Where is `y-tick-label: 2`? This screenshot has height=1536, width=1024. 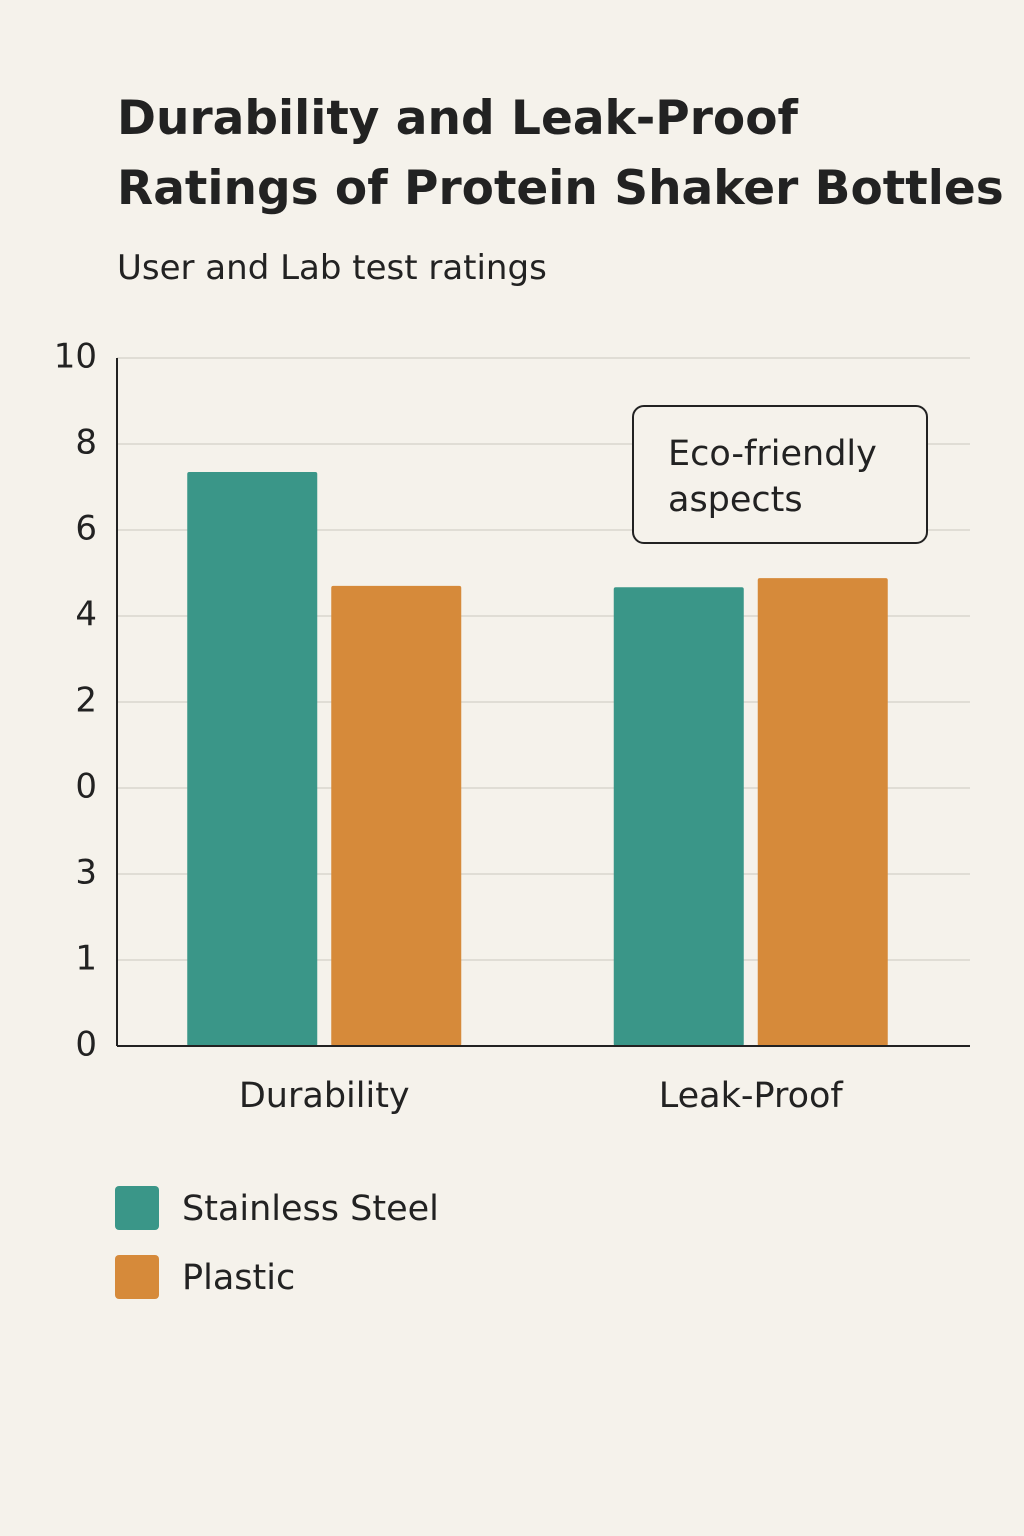 y-tick-label: 2 is located at coordinates (86, 701).